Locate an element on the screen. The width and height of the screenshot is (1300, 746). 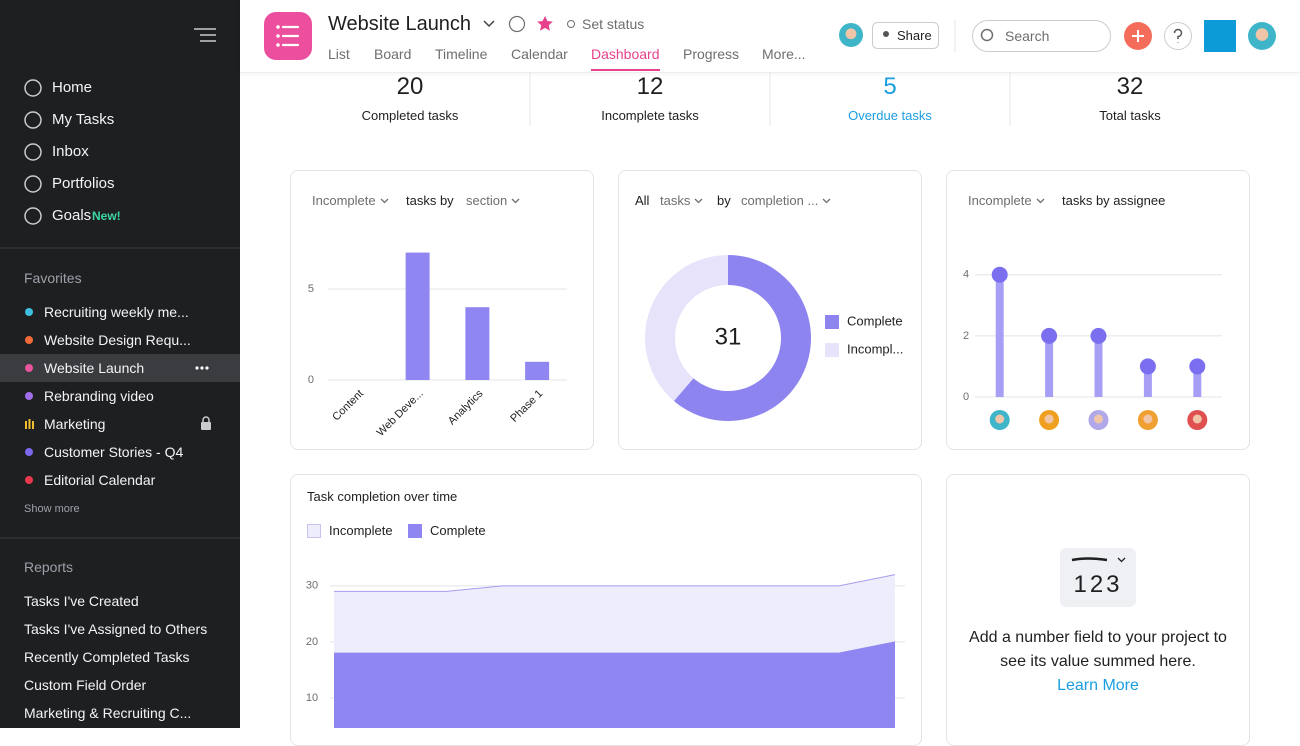
number-sample: 123 is located at coordinates (1098, 584).